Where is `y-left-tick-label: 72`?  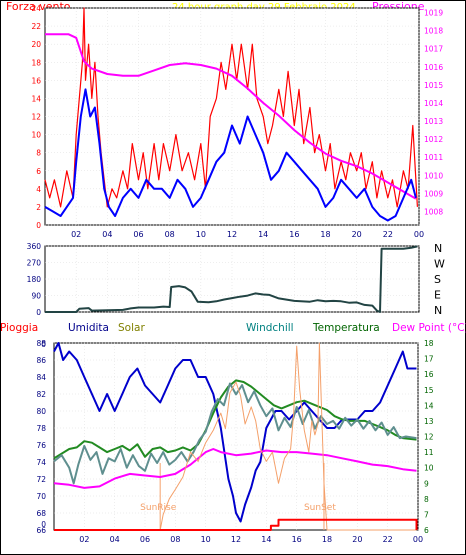 y-left-tick-label: 72 is located at coordinates (41, 479).